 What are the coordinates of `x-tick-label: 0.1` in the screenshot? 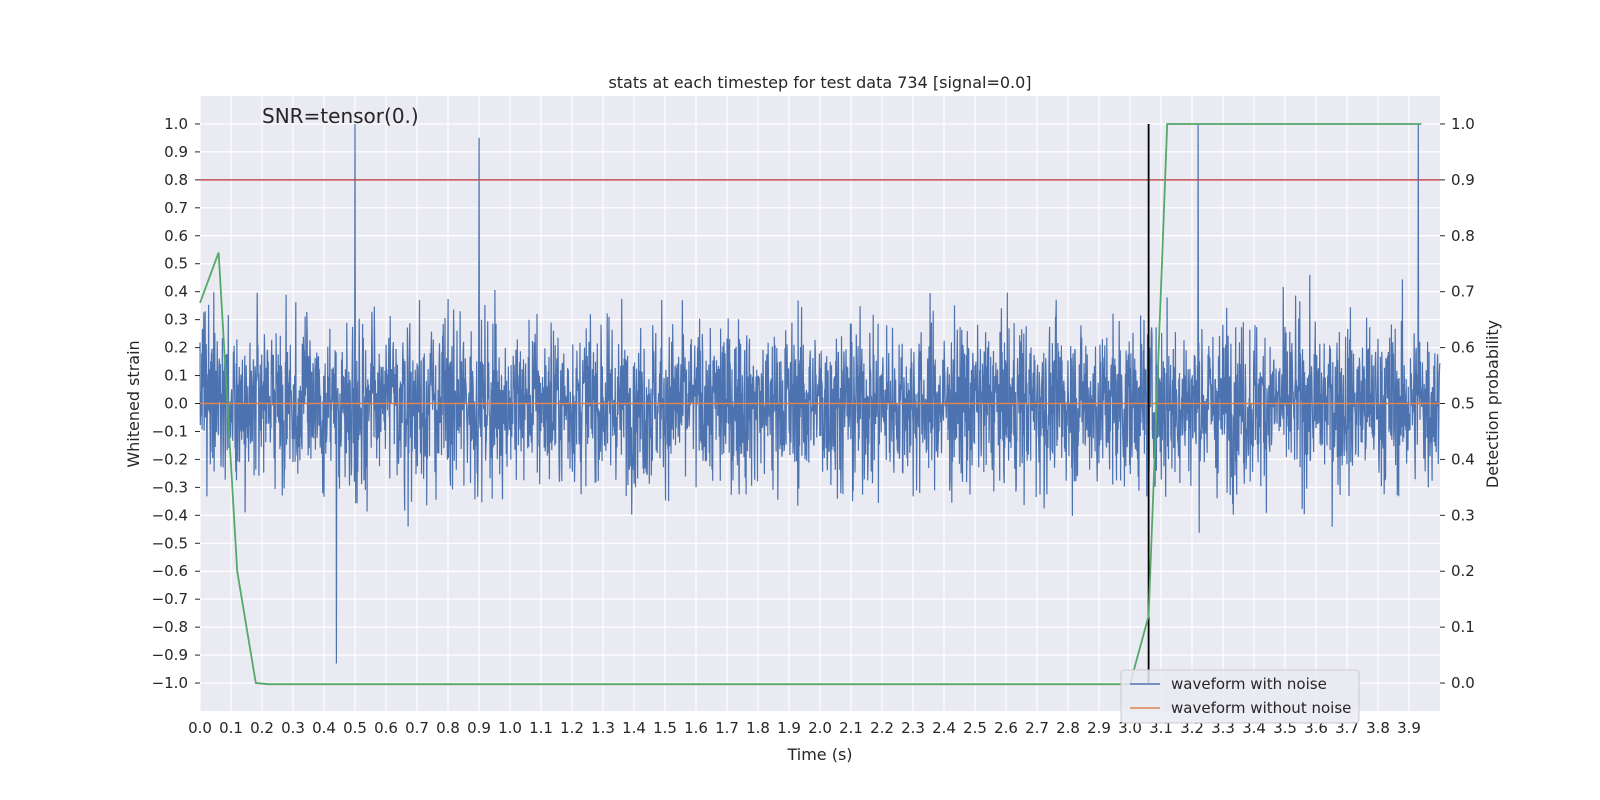 It's located at (231, 728).